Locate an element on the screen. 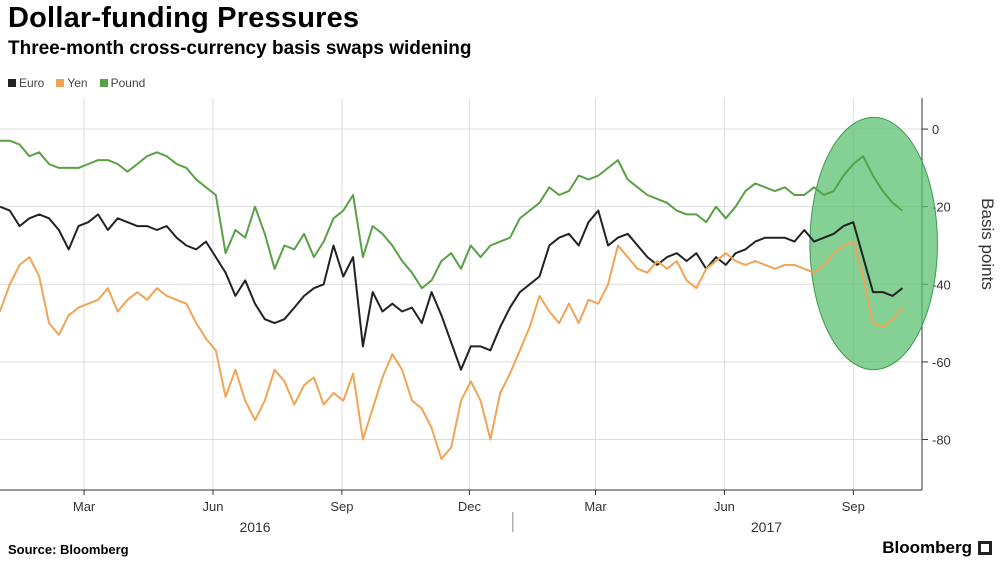 Image resolution: width=1000 pixels, height=562 pixels. legend: Euro Yen Pound is located at coordinates (76, 83).